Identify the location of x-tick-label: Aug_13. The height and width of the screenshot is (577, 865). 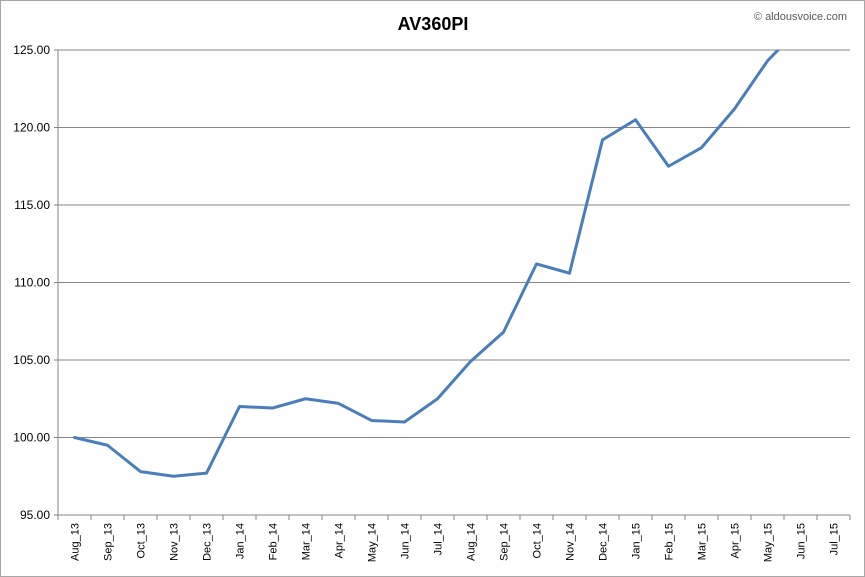
(76, 542).